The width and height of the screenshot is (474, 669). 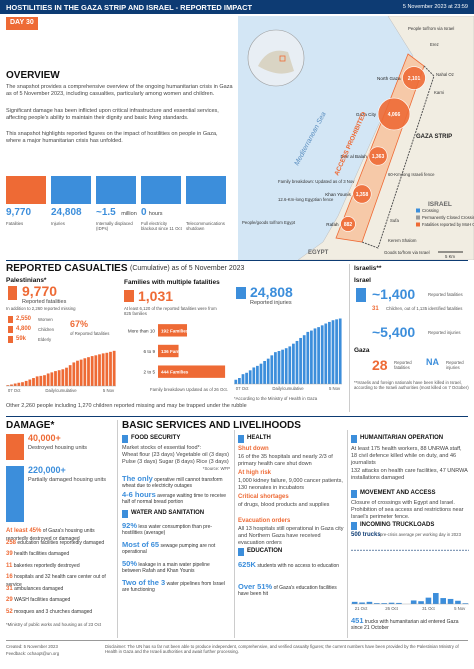 I want to click on health-title: Evacuation orders, so click(x=264, y=521).